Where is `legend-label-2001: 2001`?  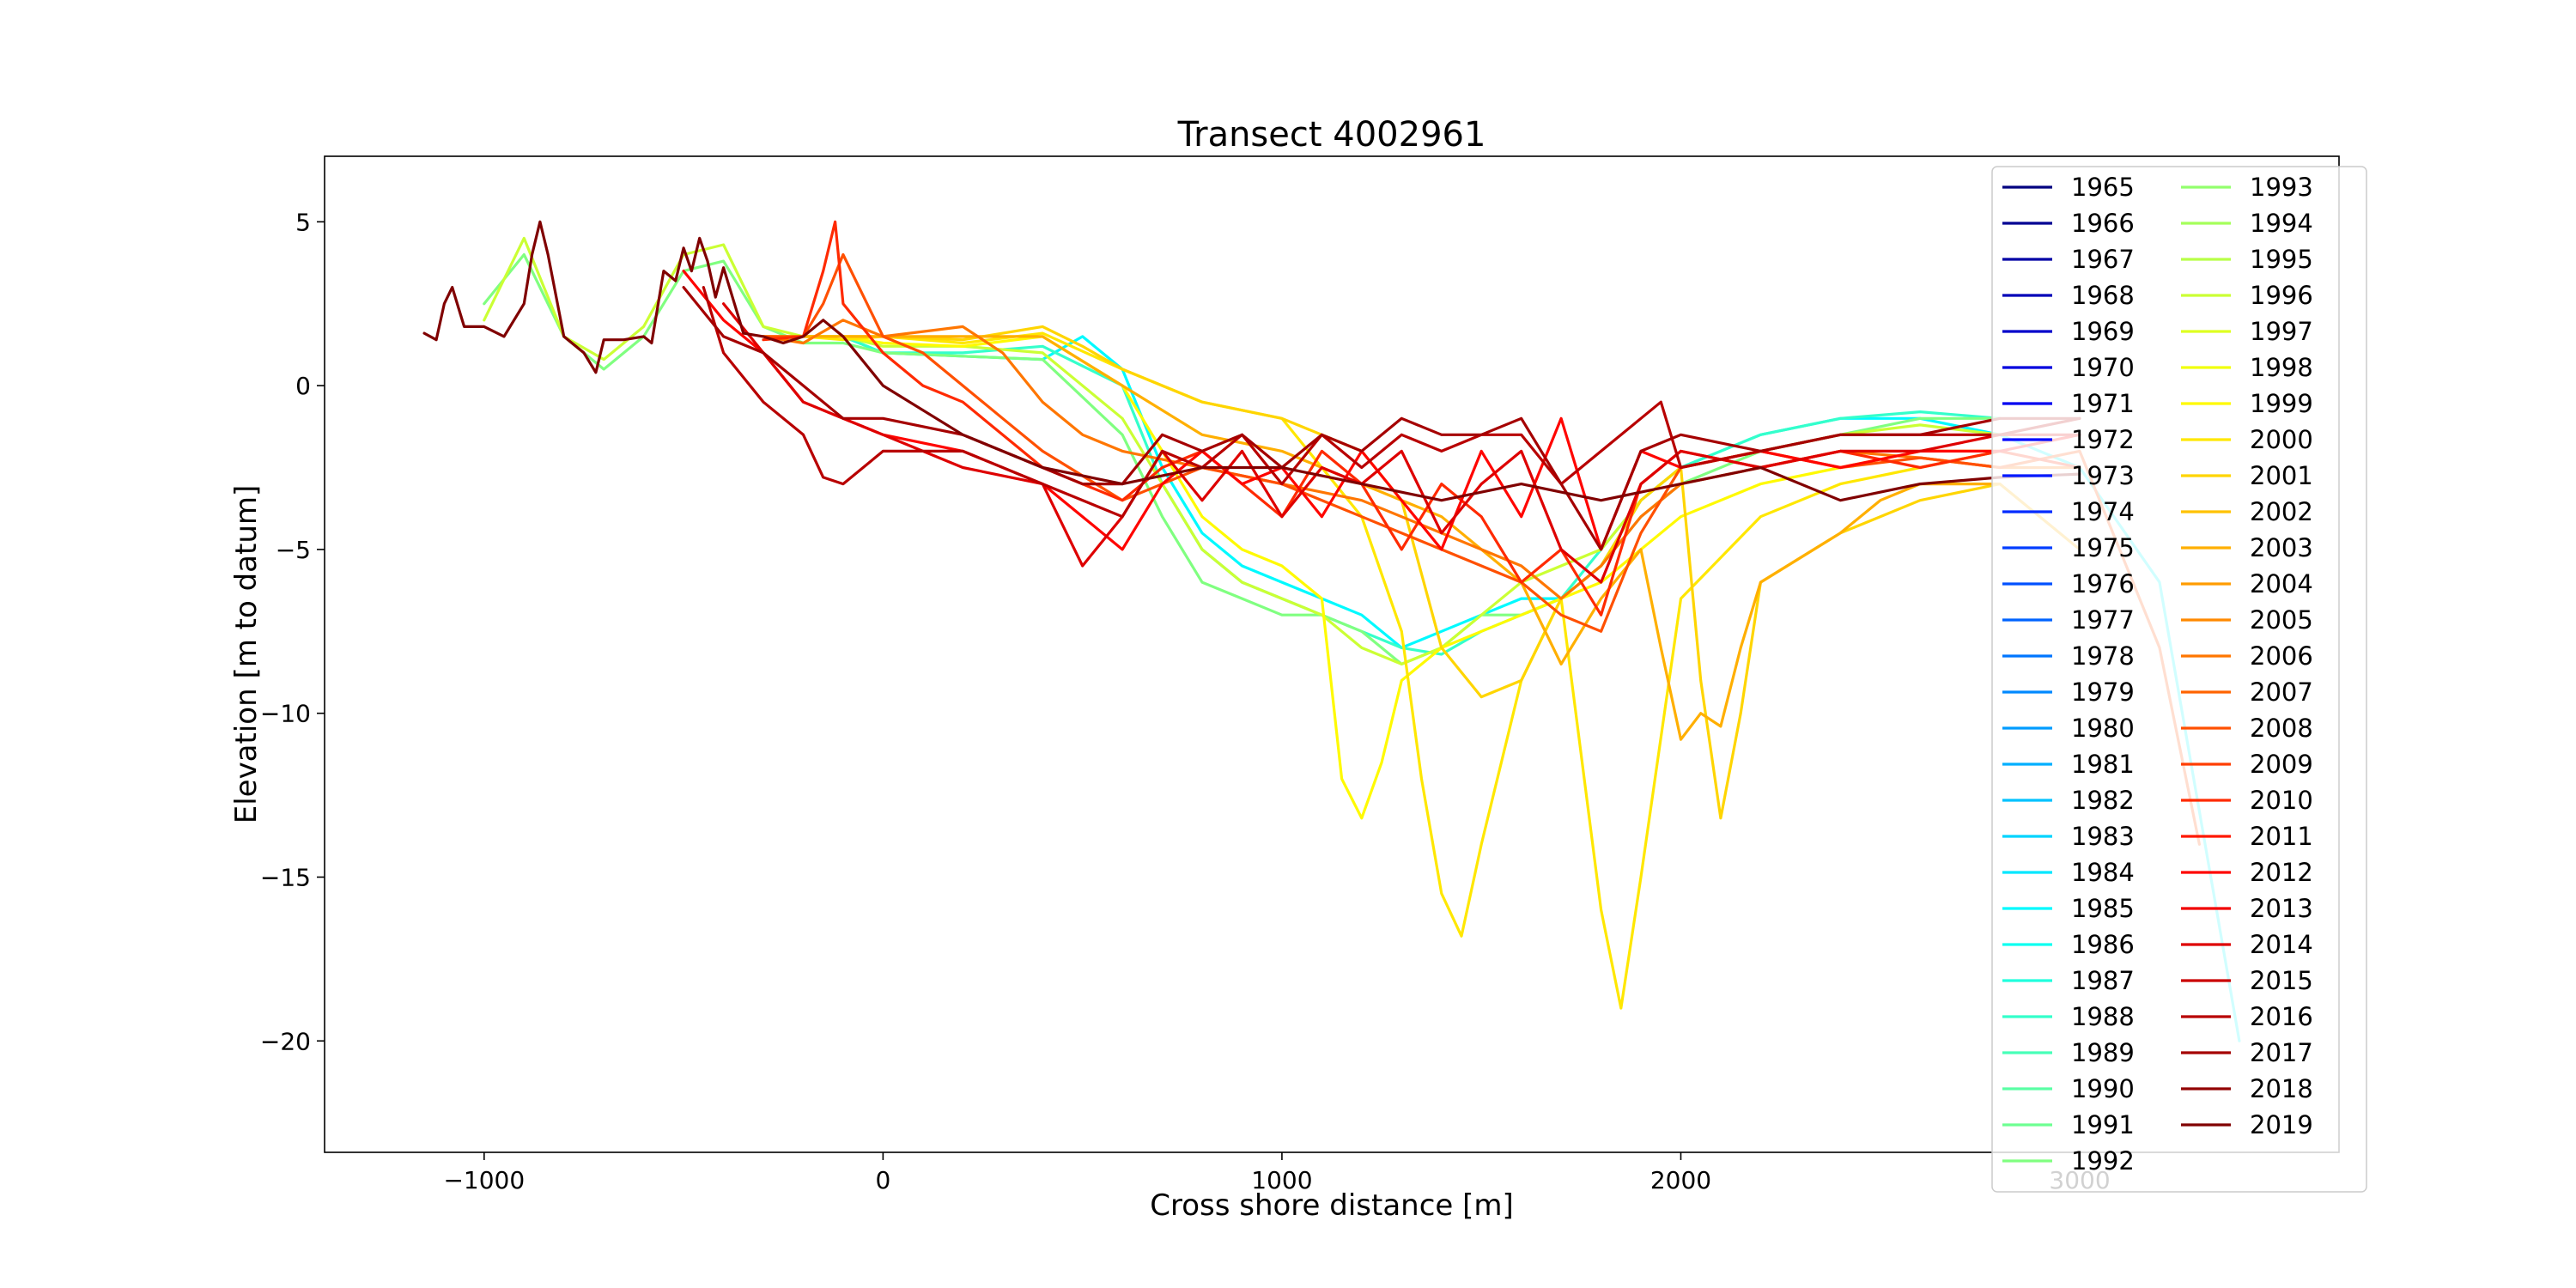
legend-label-2001: 2001 is located at coordinates (2281, 475).